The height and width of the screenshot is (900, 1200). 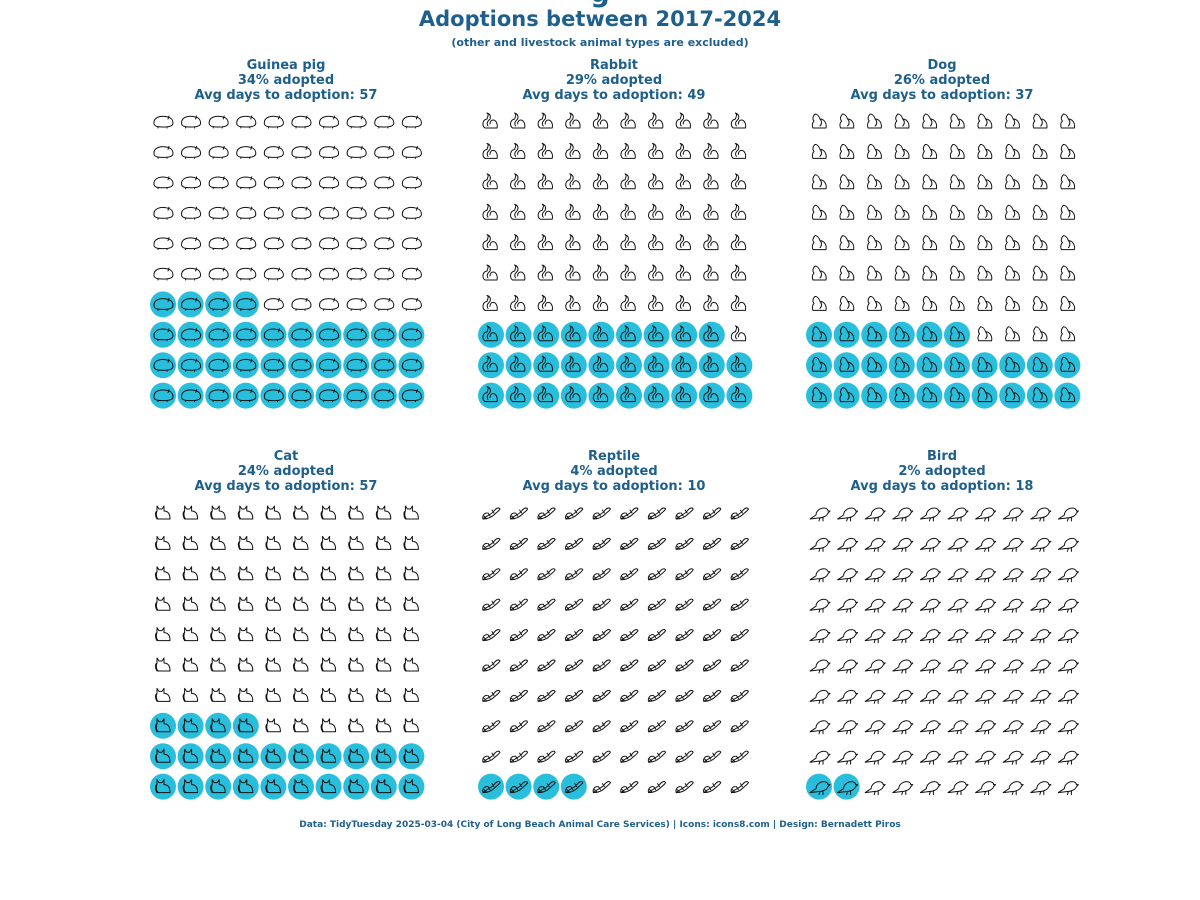 I want to click on panel-bird: Bird 2% adopted Avg days to adoption: 18, so click(x=942, y=630).